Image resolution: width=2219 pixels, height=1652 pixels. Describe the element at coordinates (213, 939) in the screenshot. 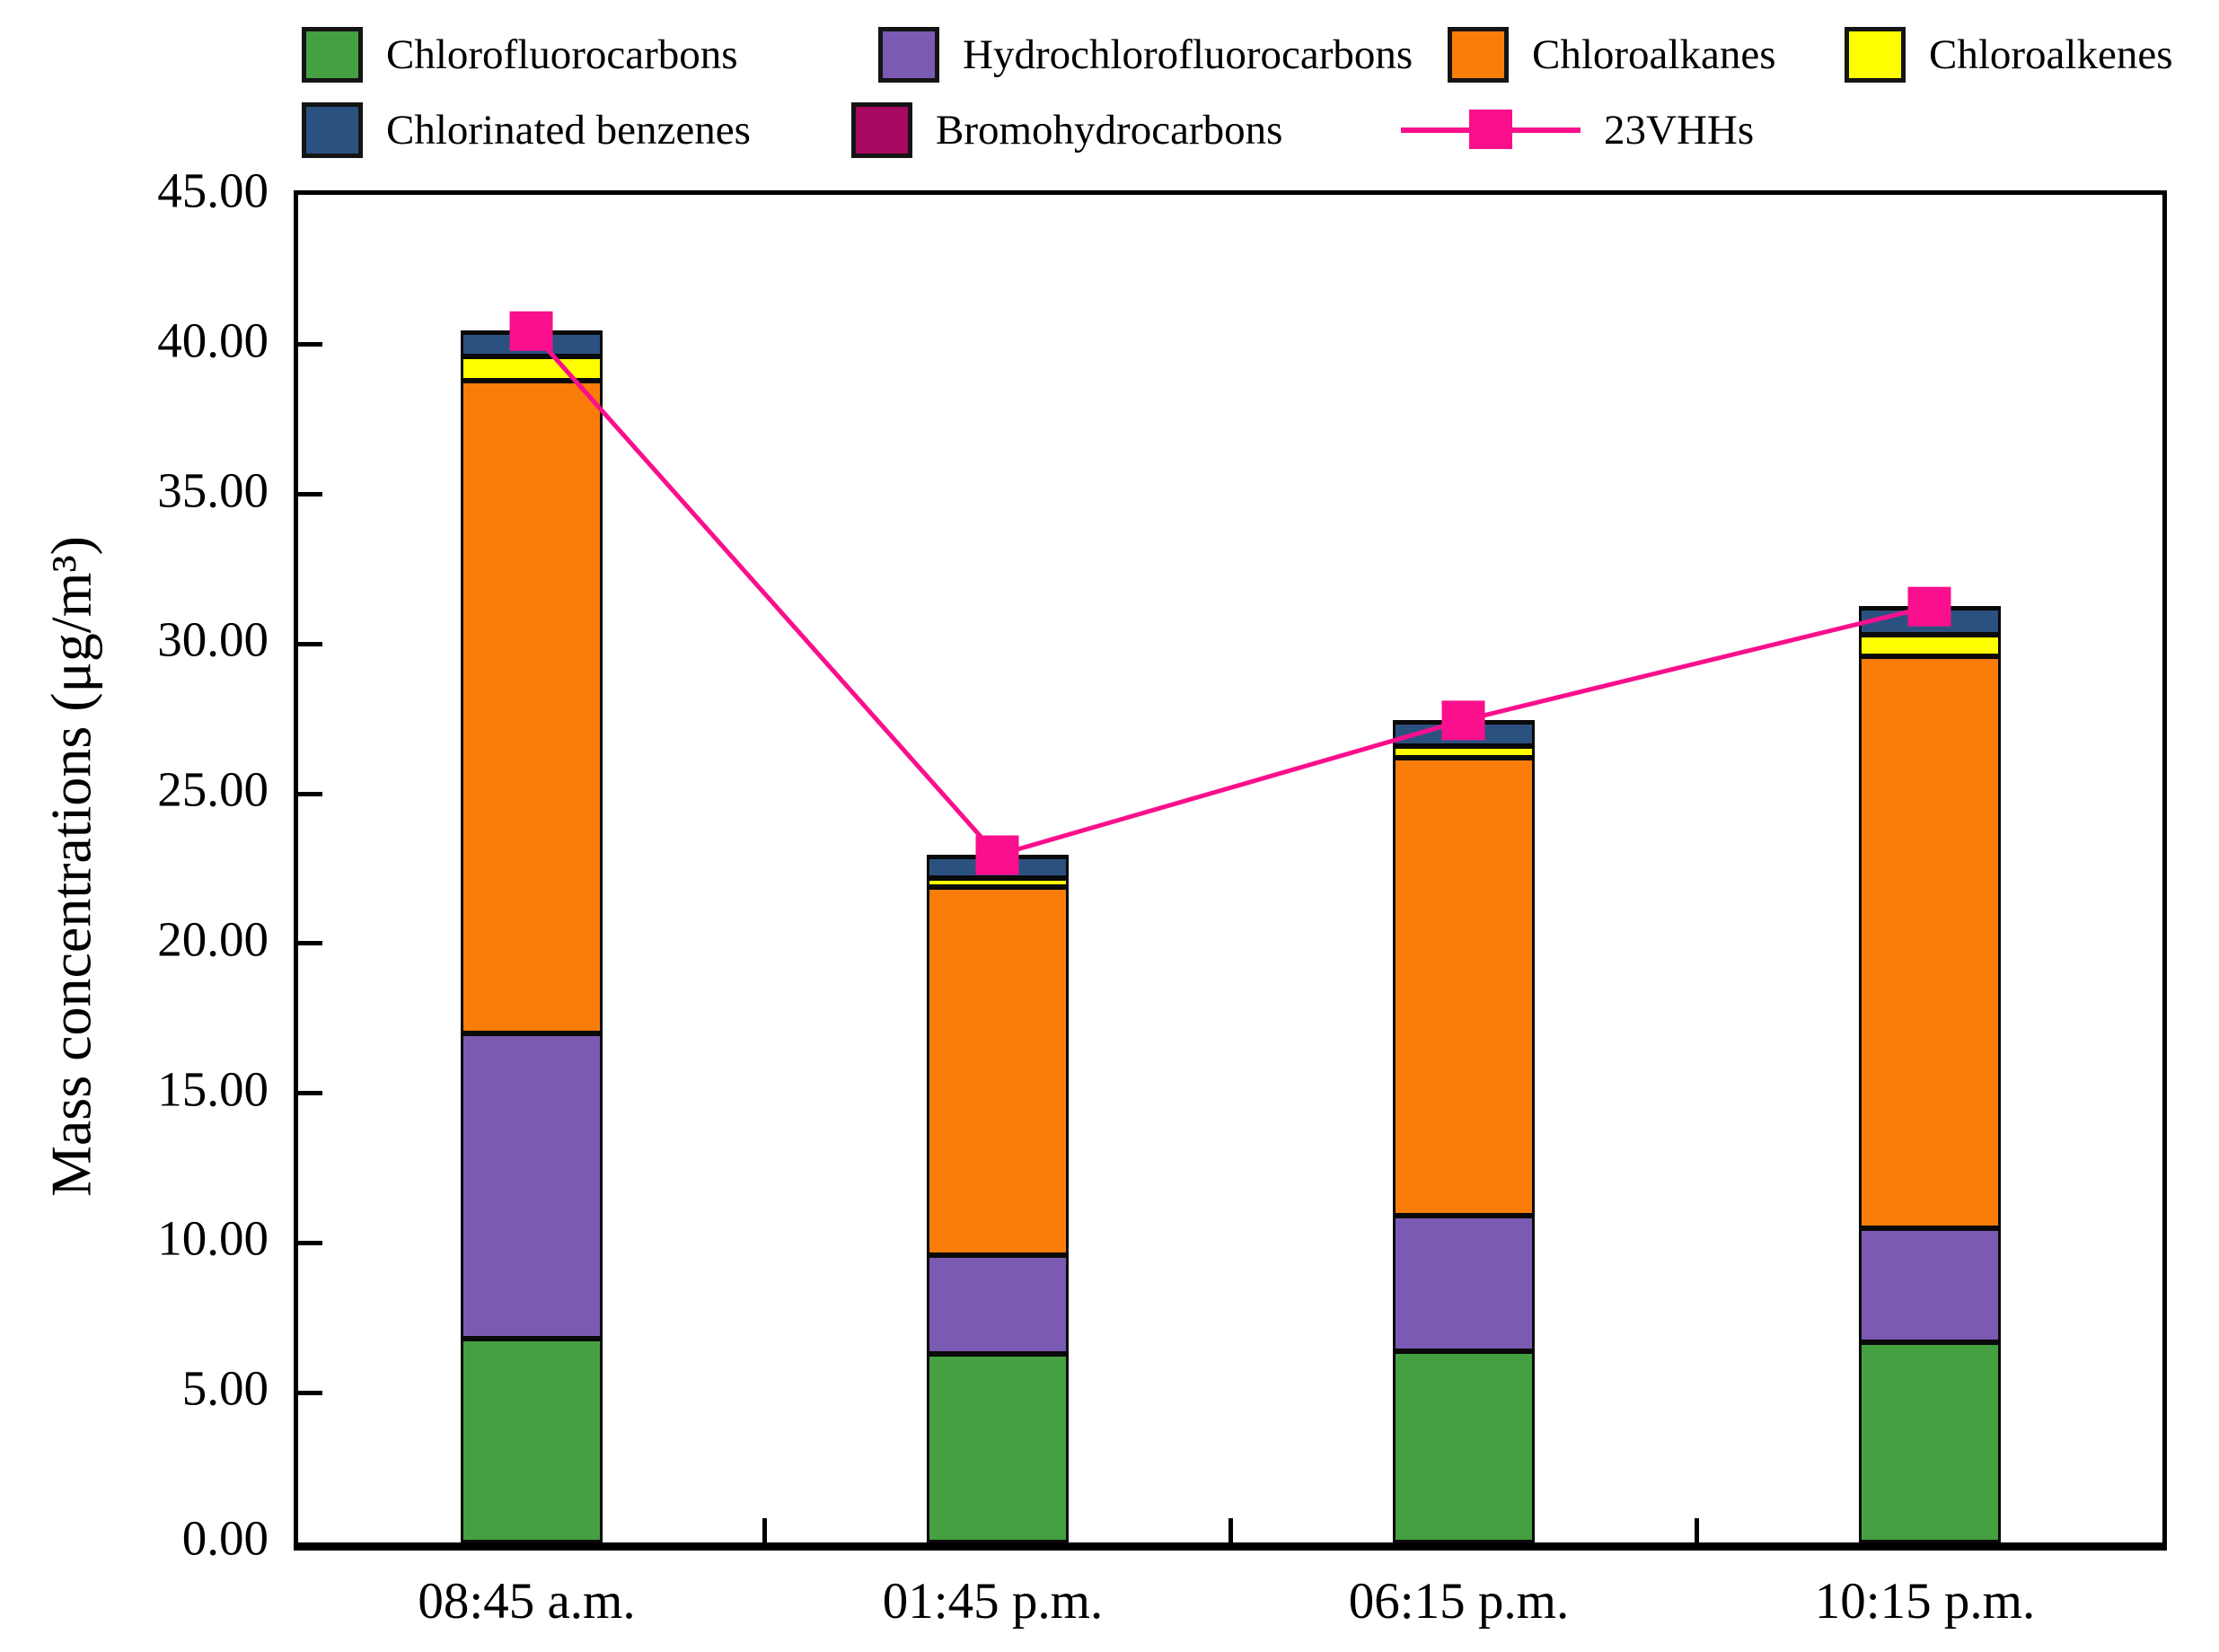

I see `y-tick-label: 20.00` at that location.